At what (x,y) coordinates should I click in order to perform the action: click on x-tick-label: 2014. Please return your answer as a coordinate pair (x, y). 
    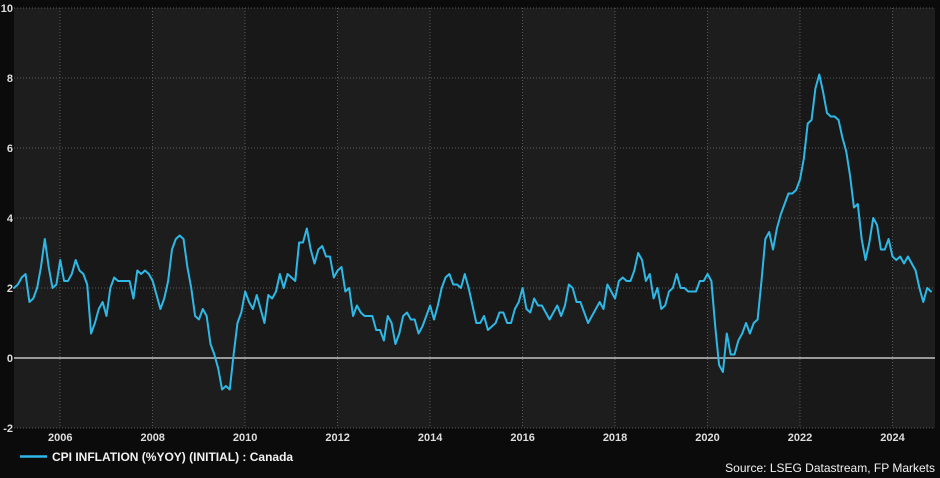
    Looking at the image, I should click on (430, 438).